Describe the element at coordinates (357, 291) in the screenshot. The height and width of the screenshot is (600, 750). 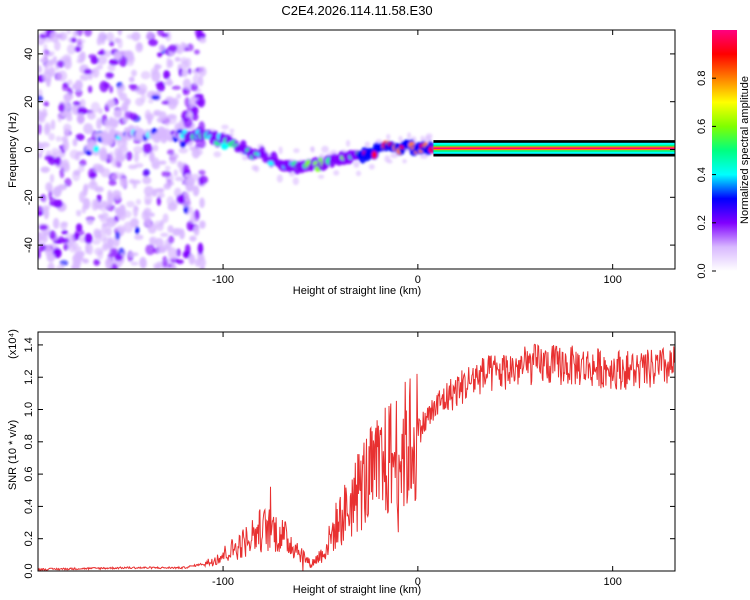
I see `heatmap-x-label: Height of straight line (km)` at that location.